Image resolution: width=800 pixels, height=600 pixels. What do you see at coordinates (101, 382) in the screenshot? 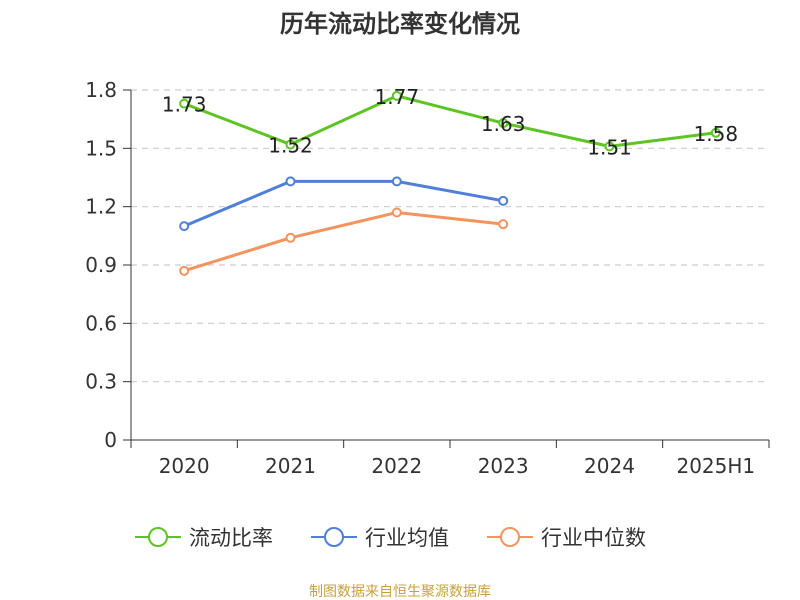
I see `y-tick-label: 0.3` at bounding box center [101, 382].